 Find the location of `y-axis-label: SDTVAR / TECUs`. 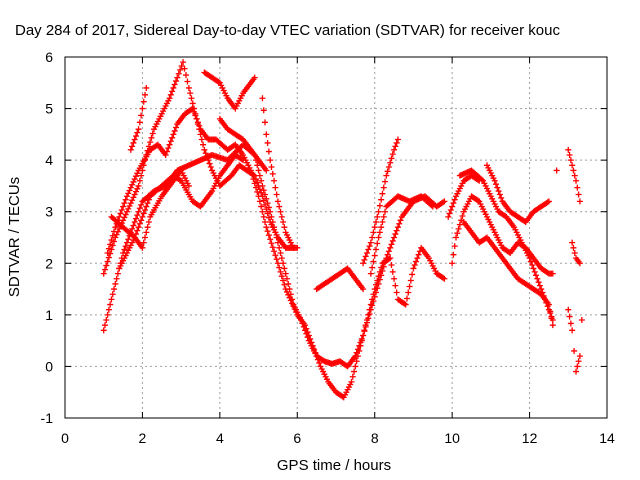

y-axis-label: SDTVAR / TECUs is located at coordinates (14, 237).